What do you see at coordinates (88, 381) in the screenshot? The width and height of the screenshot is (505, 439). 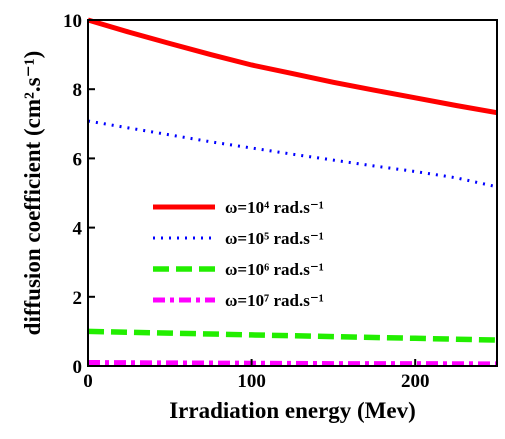 I see `x-tick-label: 0` at bounding box center [88, 381].